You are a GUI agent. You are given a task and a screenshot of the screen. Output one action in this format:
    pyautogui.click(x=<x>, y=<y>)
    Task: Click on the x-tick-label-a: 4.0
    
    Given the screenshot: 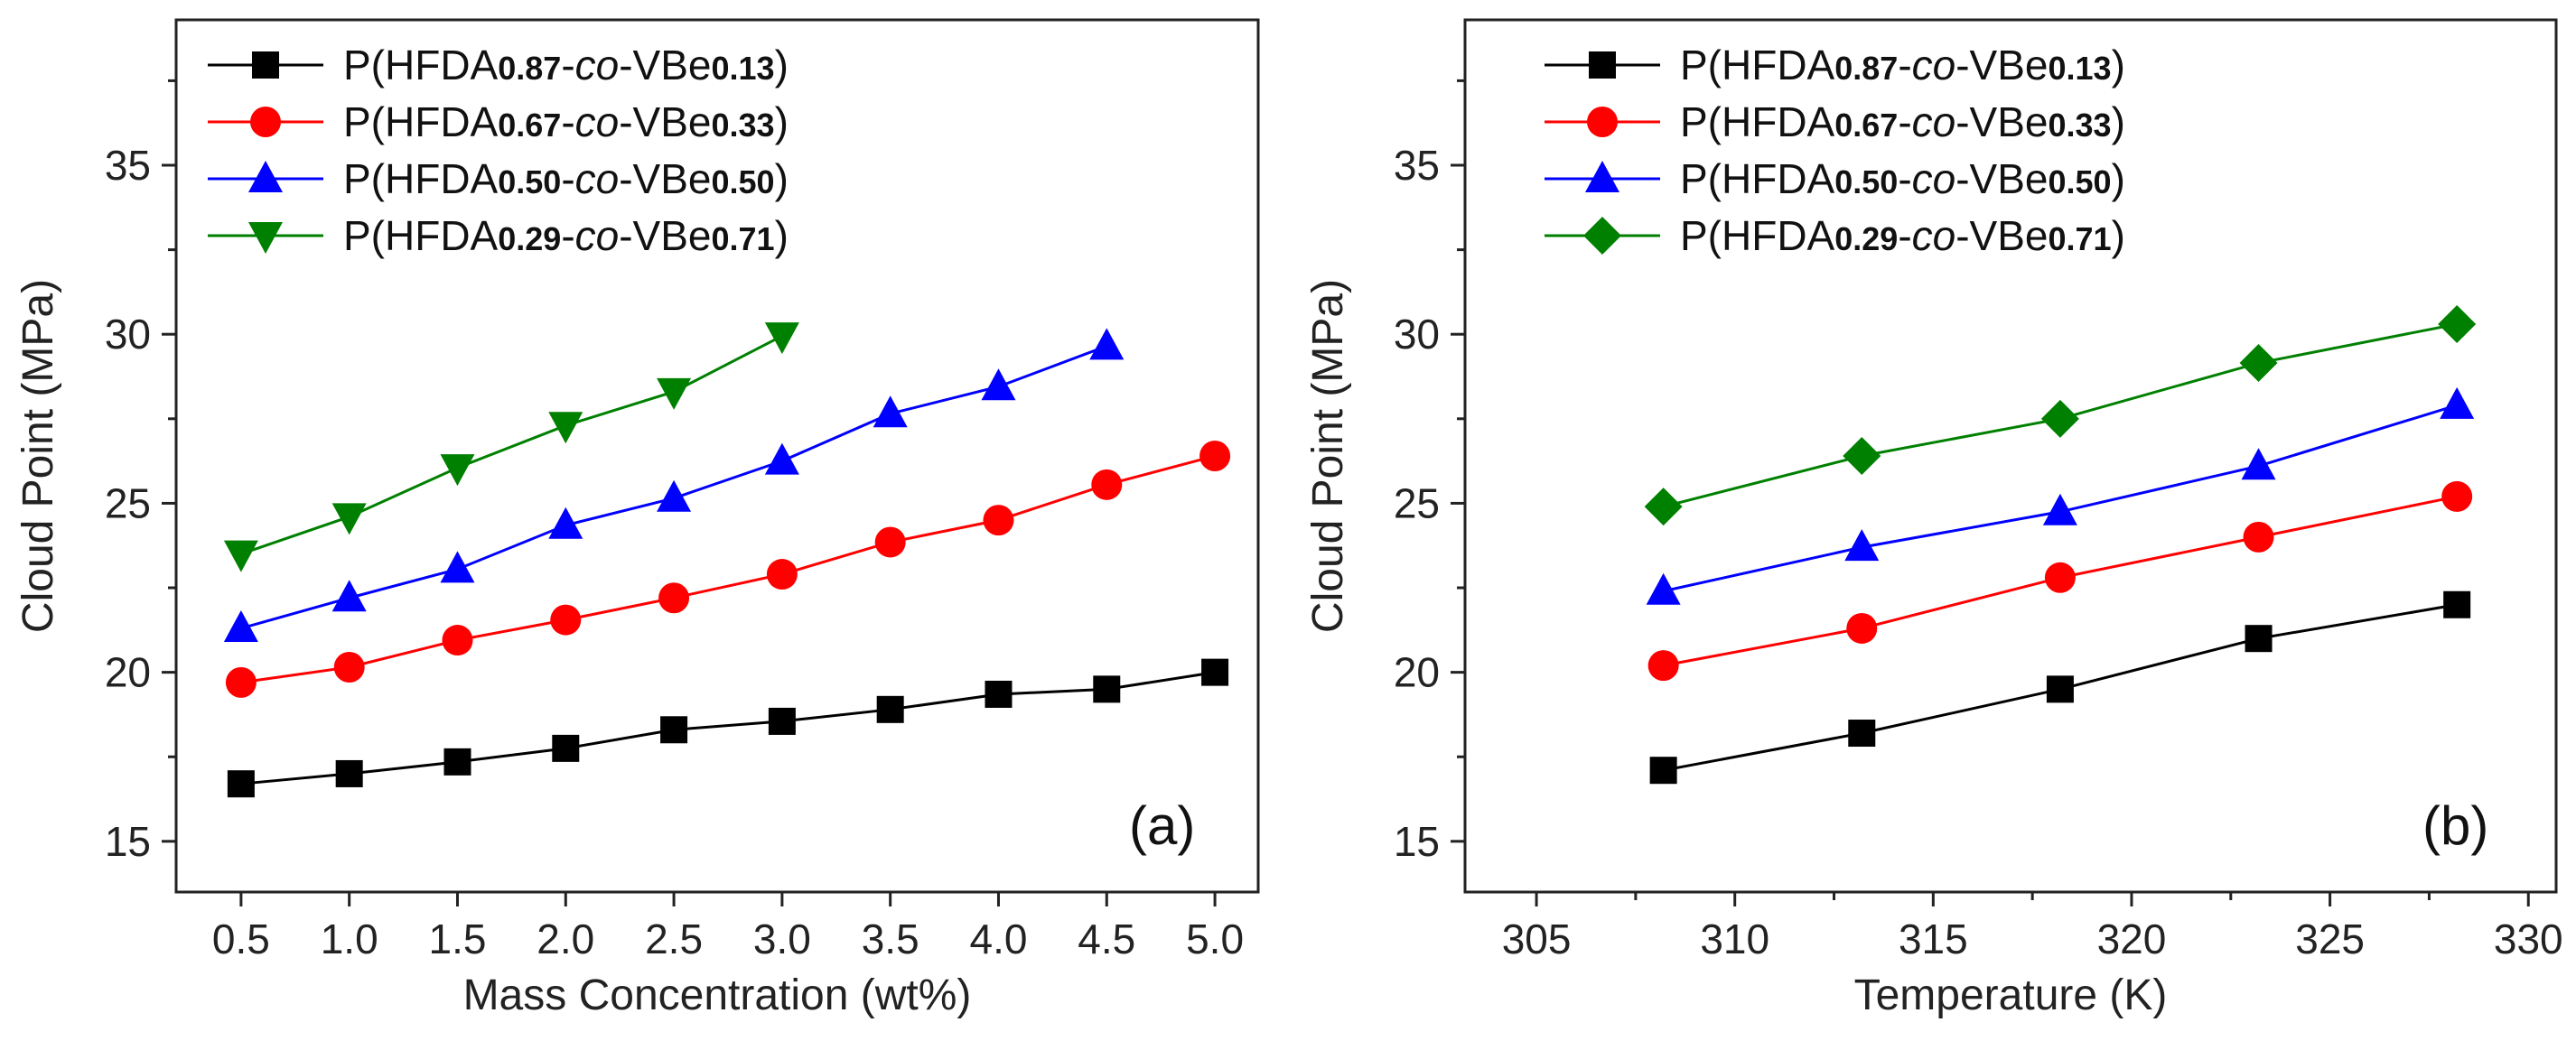 What is the action you would take?
    pyautogui.click(x=999, y=939)
    